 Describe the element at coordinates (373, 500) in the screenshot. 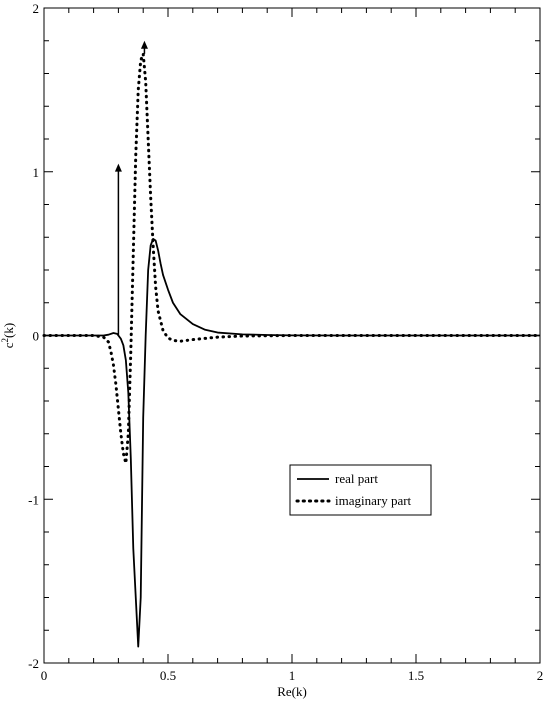

I see `legend-label-imaginary: imaginary part` at that location.